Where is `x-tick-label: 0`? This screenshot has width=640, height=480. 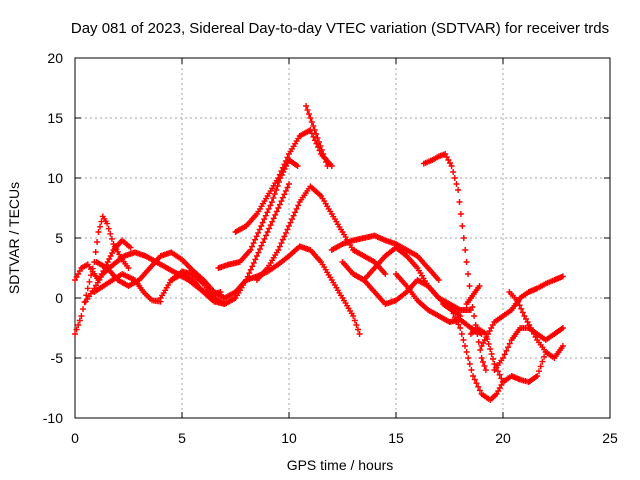
x-tick-label: 0 is located at coordinates (75, 438).